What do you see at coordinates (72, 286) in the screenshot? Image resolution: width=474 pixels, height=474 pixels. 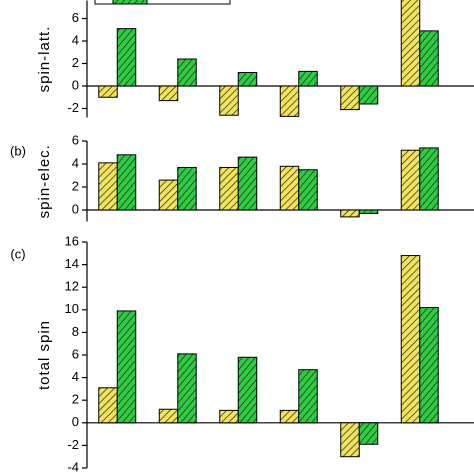 I see `y-tick-label: 12` at bounding box center [72, 286].